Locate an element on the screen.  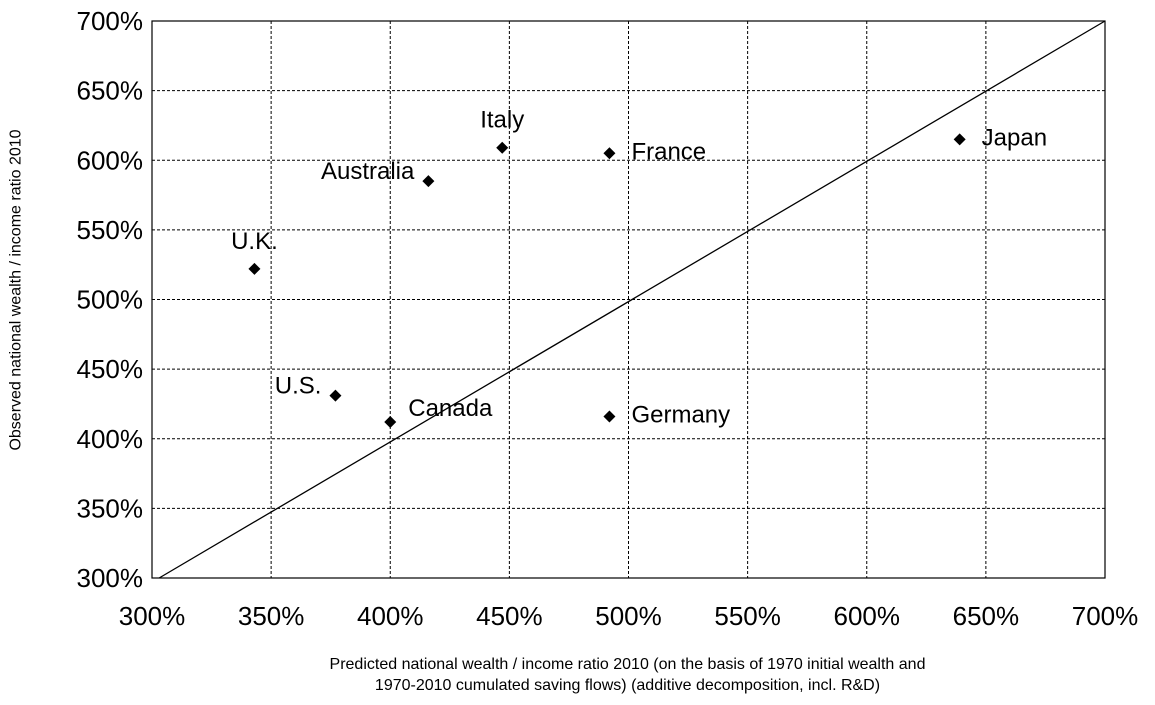
point-marker-australia is located at coordinates (428, 181).